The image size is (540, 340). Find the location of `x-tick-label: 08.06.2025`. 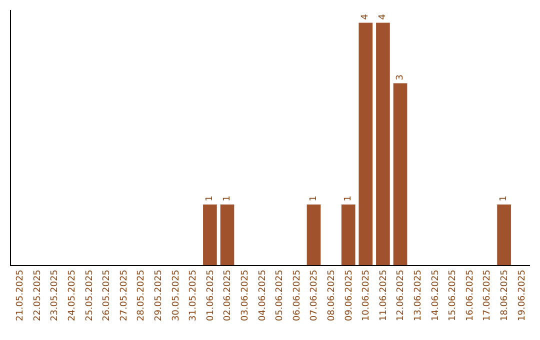

x-tick-label: 08.06.2025 is located at coordinates (331, 296).